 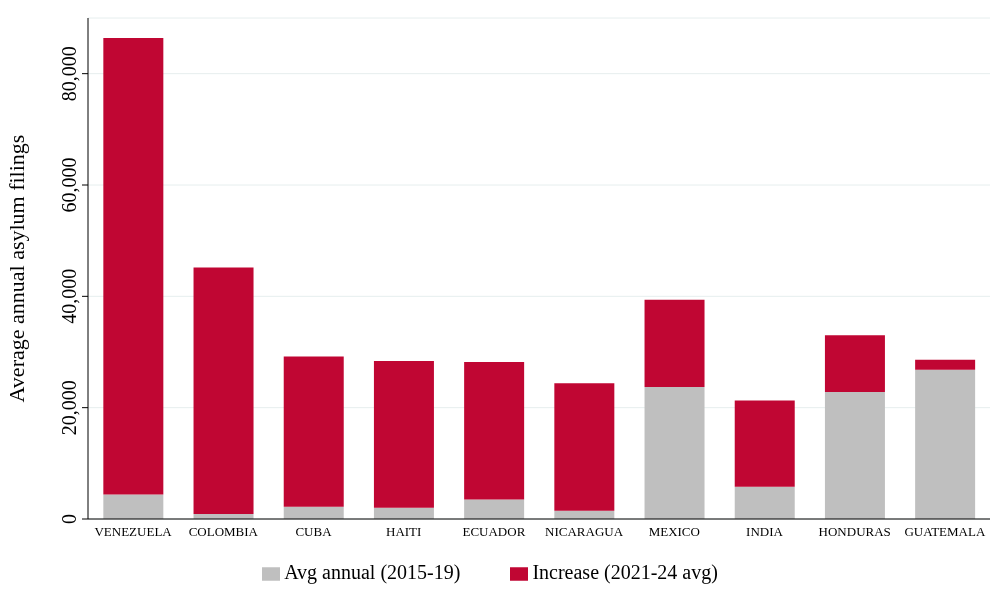 I want to click on x-tick-label: NICARAGUA, so click(x=584, y=532).